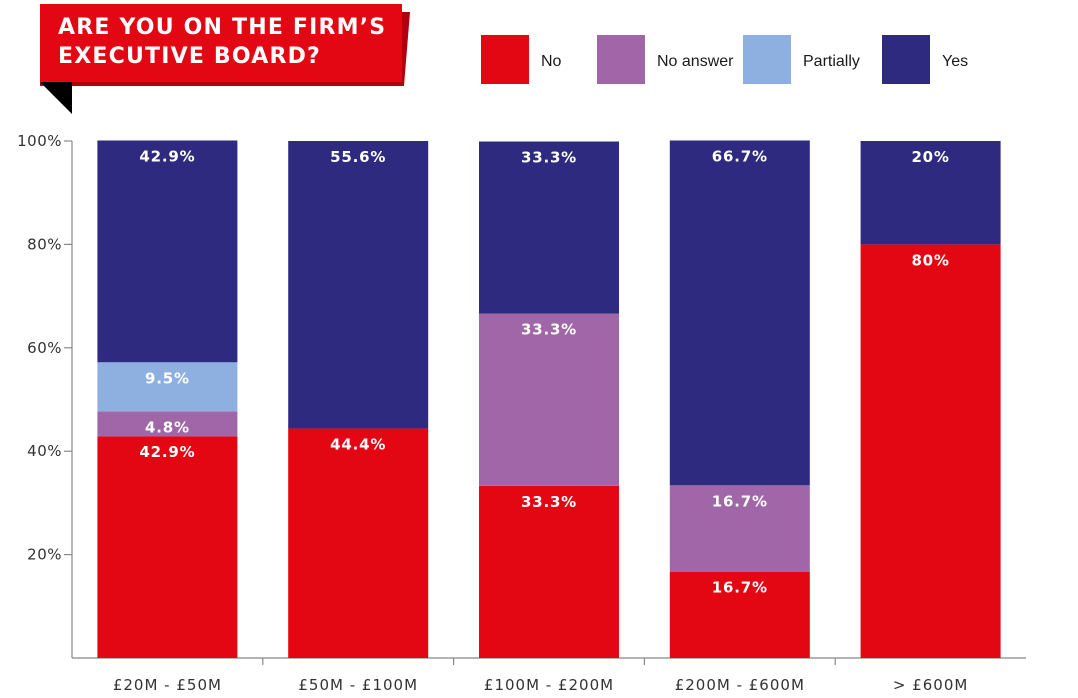  I want to click on data-label-no-5: 80%, so click(930, 260).